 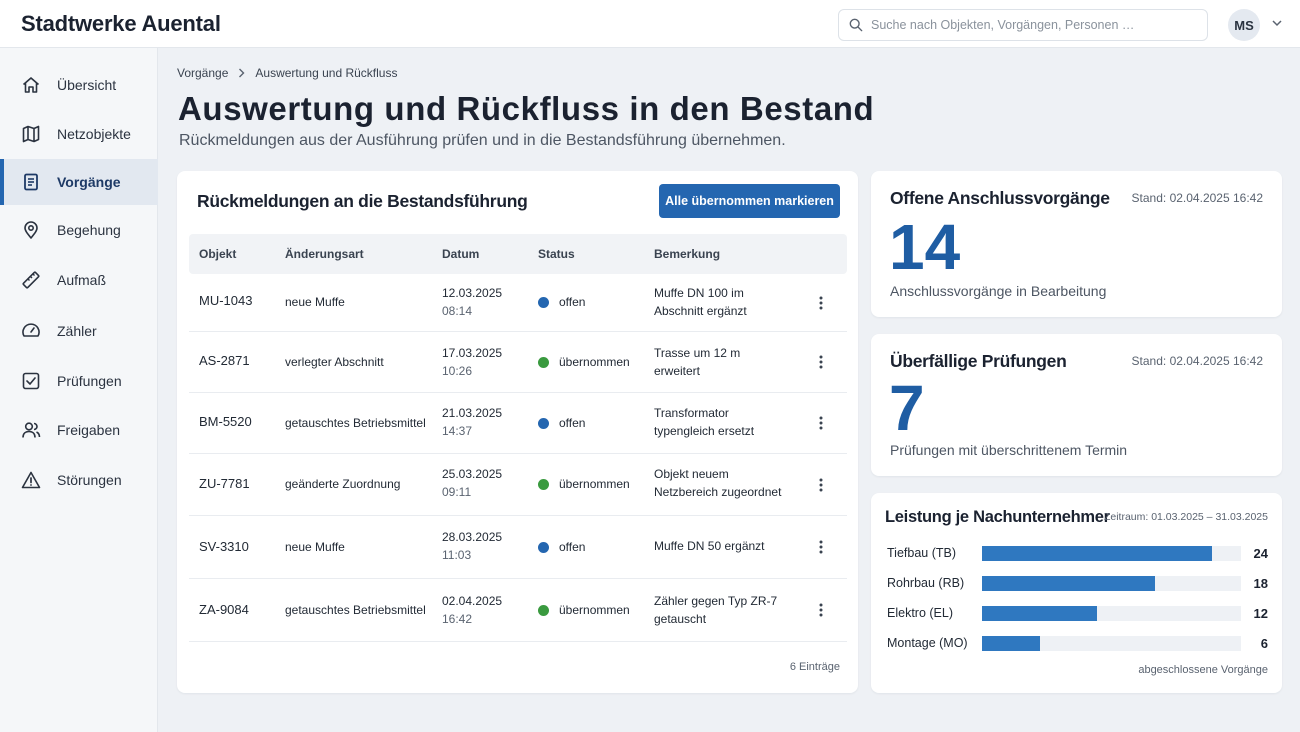 I want to click on sidebar-item-zaehler: Zähler, so click(x=79, y=331).